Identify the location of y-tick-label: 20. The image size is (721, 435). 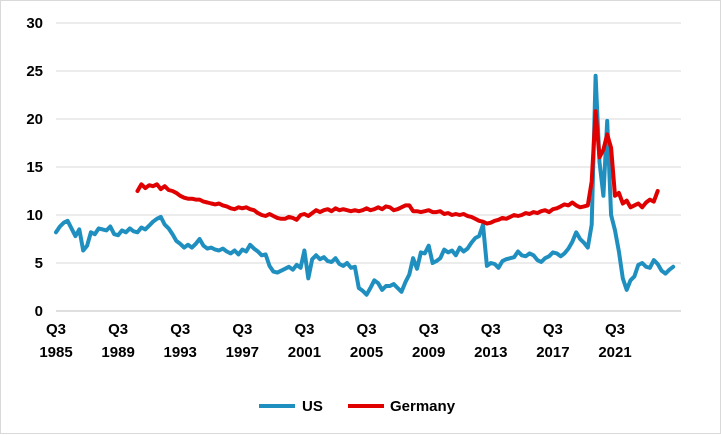
(34, 119).